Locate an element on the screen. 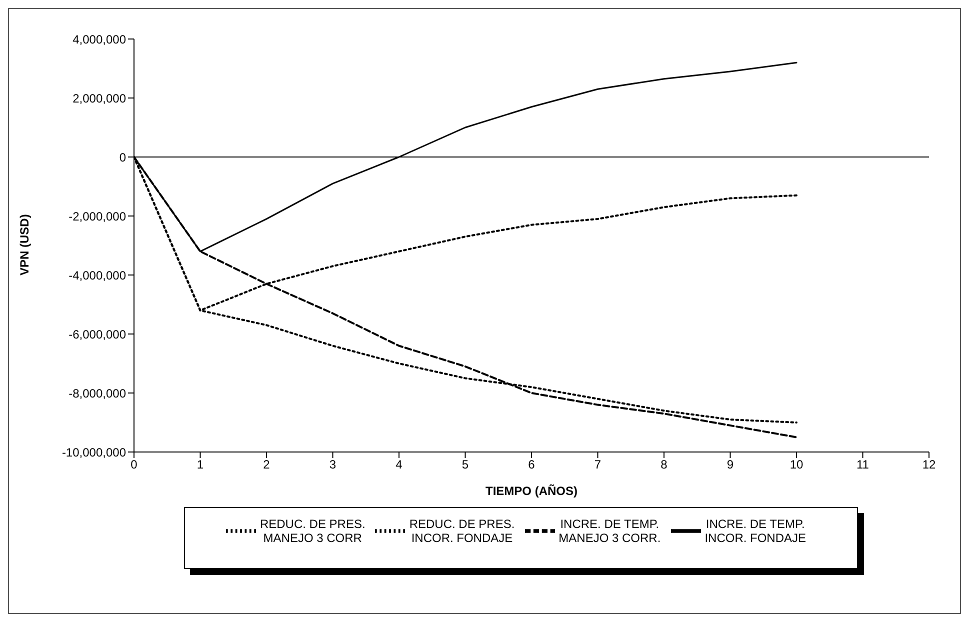 This screenshot has height=620, width=967. x-tick-label: 10 is located at coordinates (797, 465).